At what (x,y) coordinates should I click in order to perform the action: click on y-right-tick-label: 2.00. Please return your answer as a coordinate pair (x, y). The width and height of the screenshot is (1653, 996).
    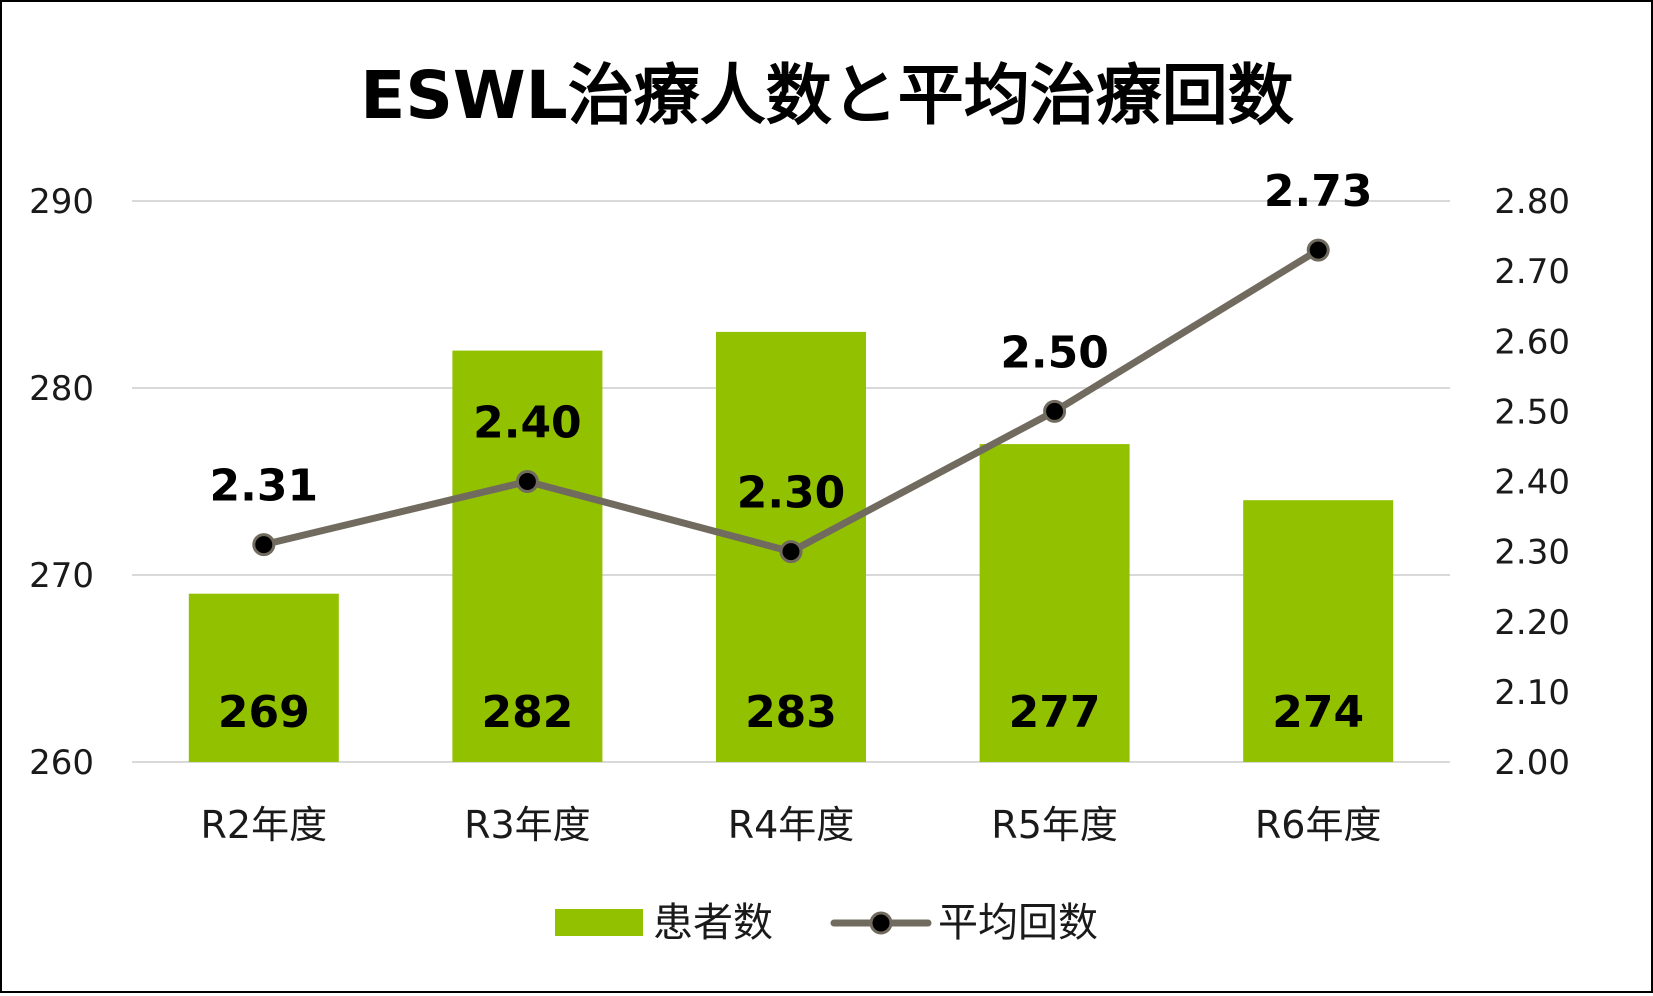
    Looking at the image, I should click on (1532, 763).